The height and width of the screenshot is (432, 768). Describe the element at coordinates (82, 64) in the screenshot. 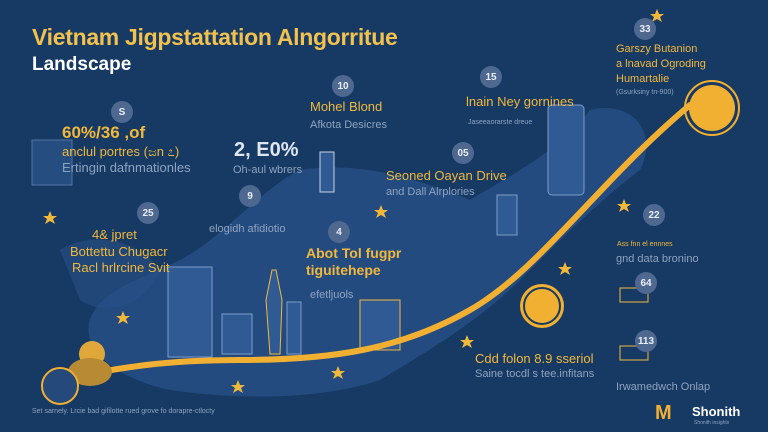

I see `page-subtitle: Landscape` at that location.